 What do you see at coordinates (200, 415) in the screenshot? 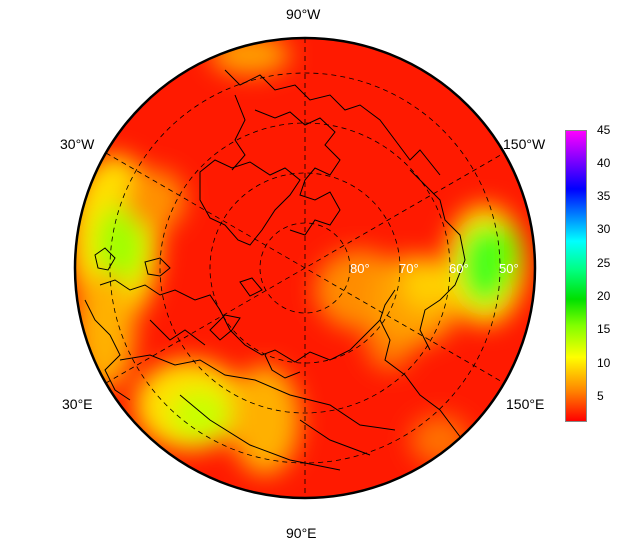
I see `field-patch-siberia-green` at bounding box center [200, 415].